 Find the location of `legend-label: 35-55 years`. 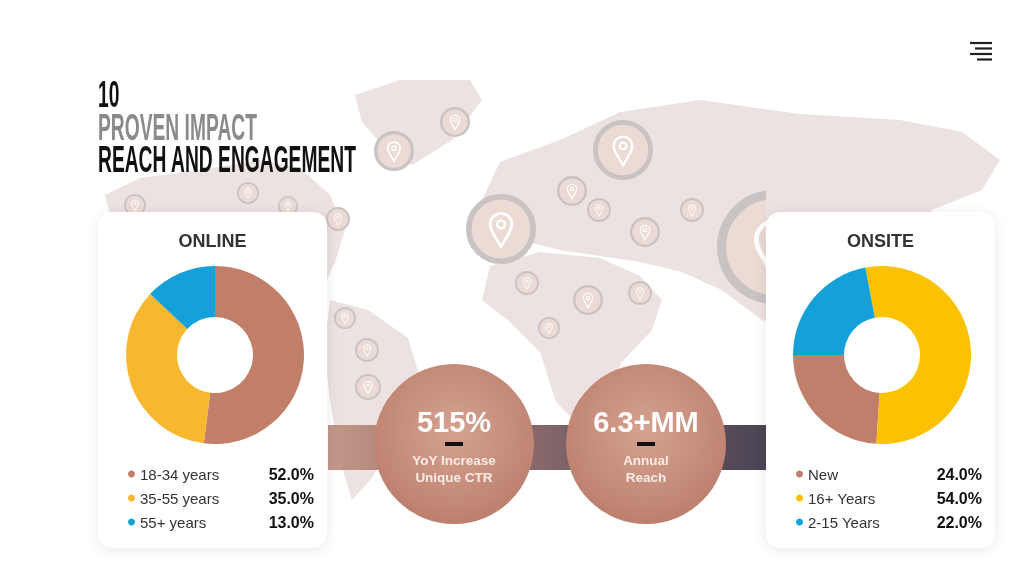

legend-label: 35-55 years is located at coordinates (180, 498).